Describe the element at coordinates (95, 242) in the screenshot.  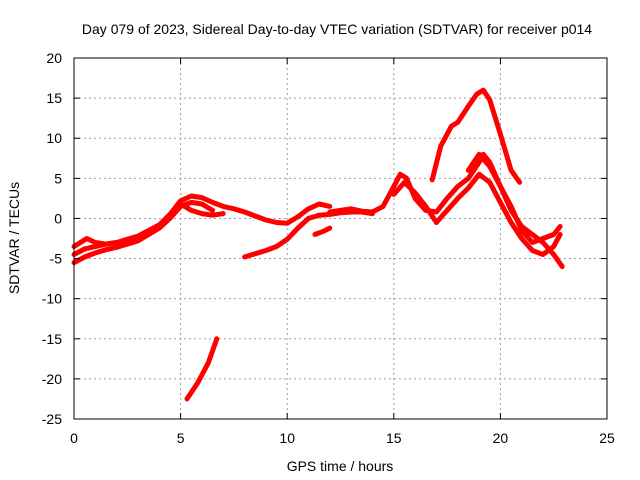
I see `series-track-c` at that location.